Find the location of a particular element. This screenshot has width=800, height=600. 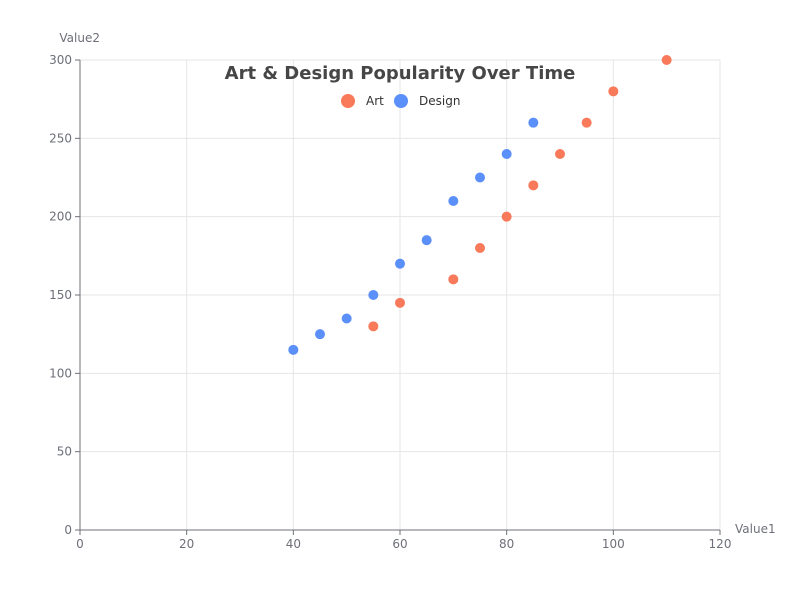

y-tick-label: 0 is located at coordinates (68, 530).